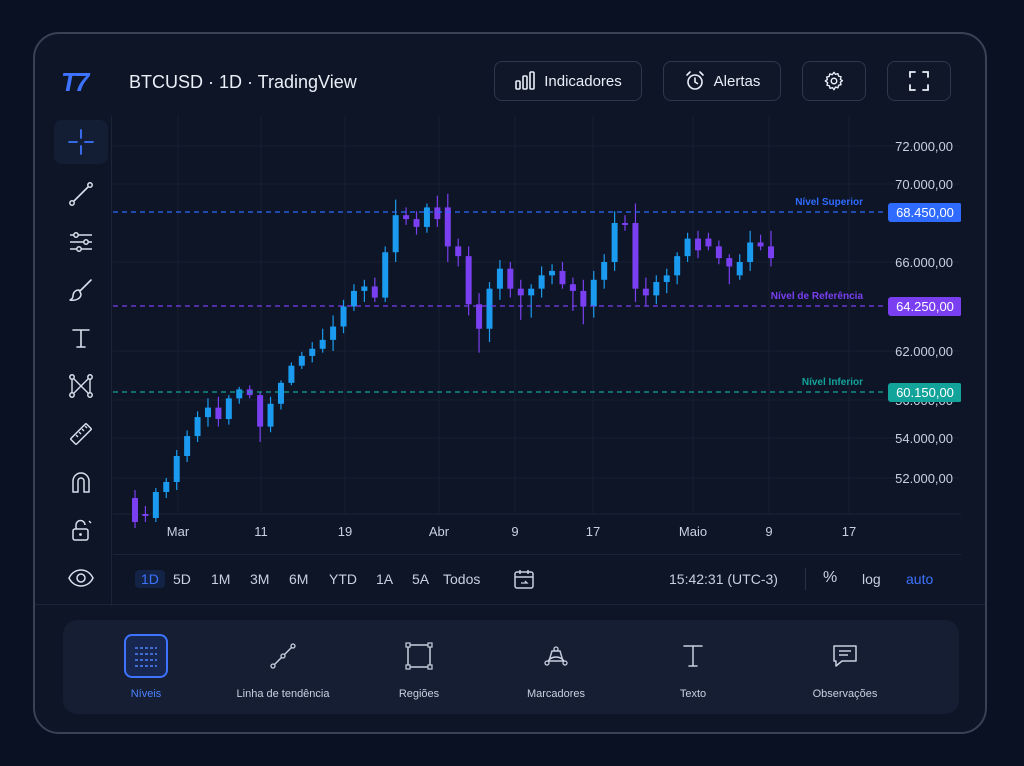 This screenshot has height=766, width=1024. What do you see at coordinates (817, 296) in the screenshot?
I see `level-name: Nível de Referência` at bounding box center [817, 296].